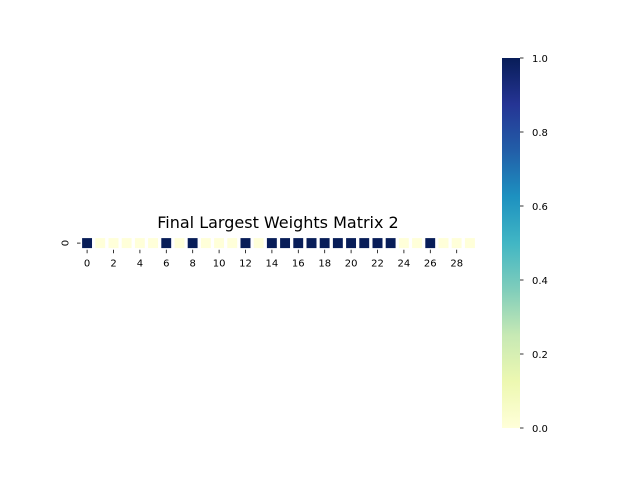 This screenshot has width=640, height=480. What do you see at coordinates (245, 264) in the screenshot?
I see `x-tick-label: 12` at bounding box center [245, 264].